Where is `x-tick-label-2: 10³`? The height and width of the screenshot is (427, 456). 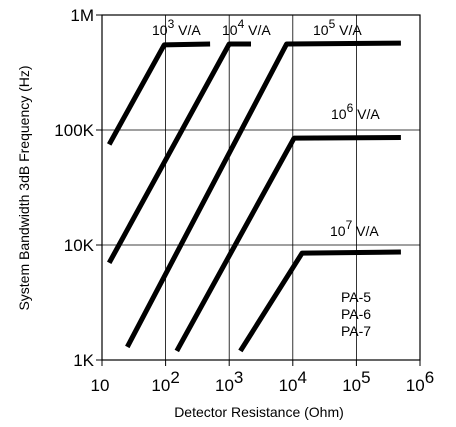 x-tick-label-2: 10³ is located at coordinates (229, 381).